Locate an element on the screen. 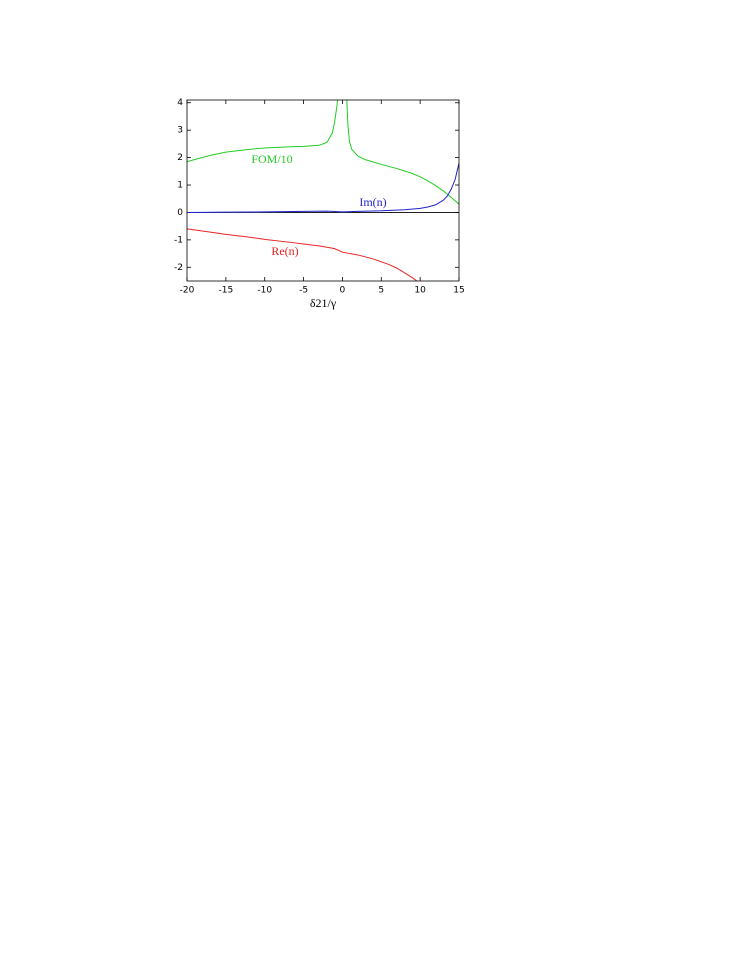 This screenshot has width=747, height=971. series-label: FOM/10 is located at coordinates (271, 159).